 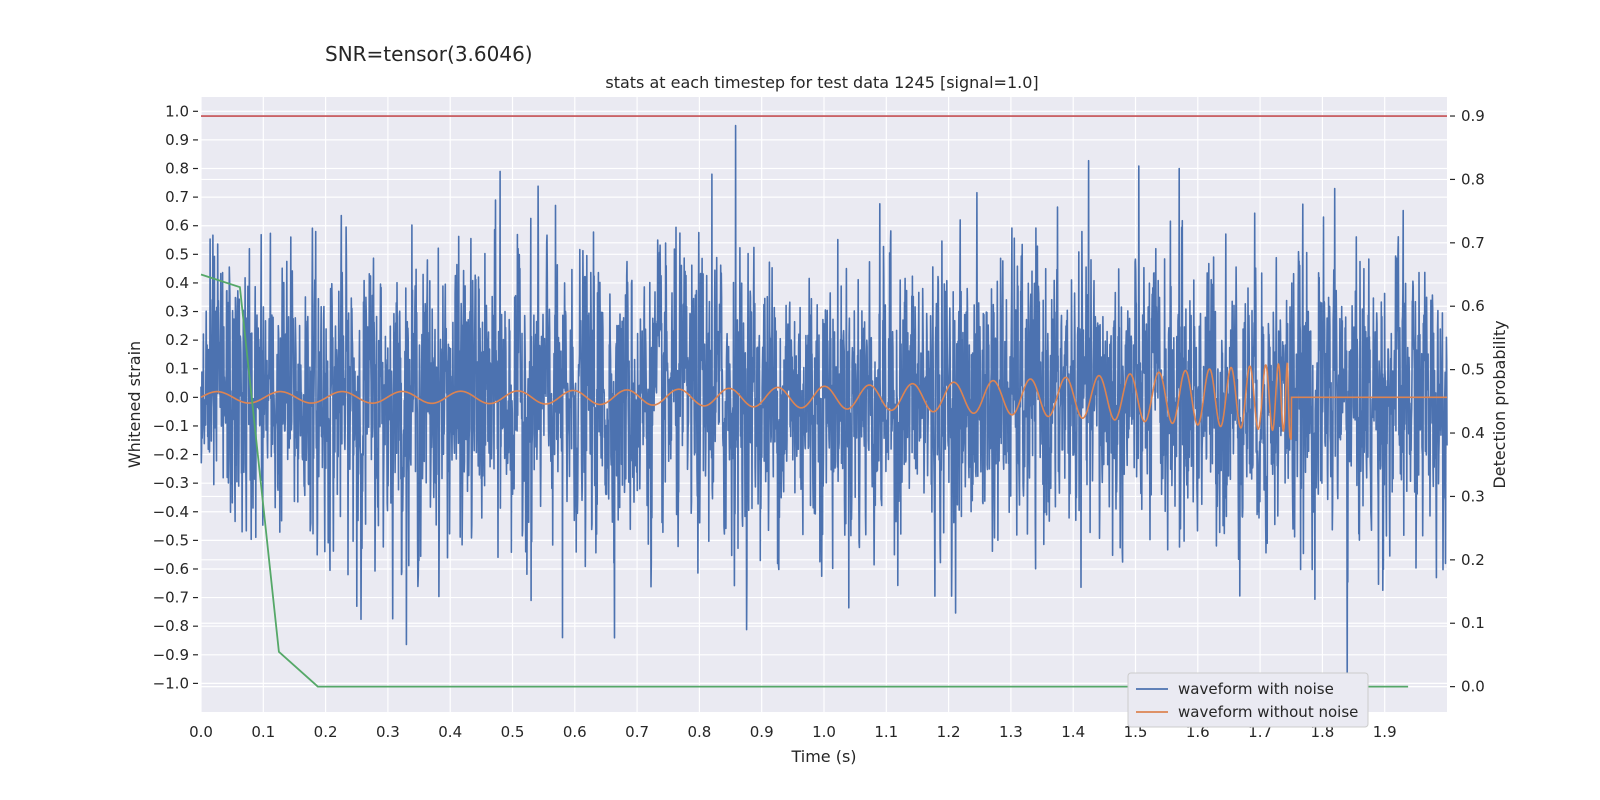 What do you see at coordinates (171, 655) in the screenshot?
I see `y-tick-label: −0.9` at bounding box center [171, 655].